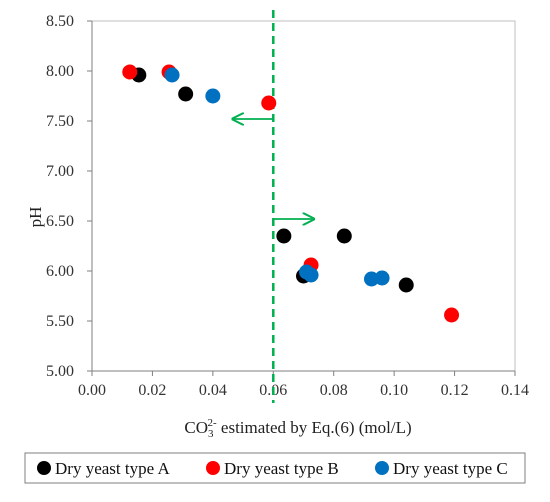 This screenshot has height=502, width=550. Describe the element at coordinates (60, 121) in the screenshot. I see `y-tick-label: 7.50` at that location.